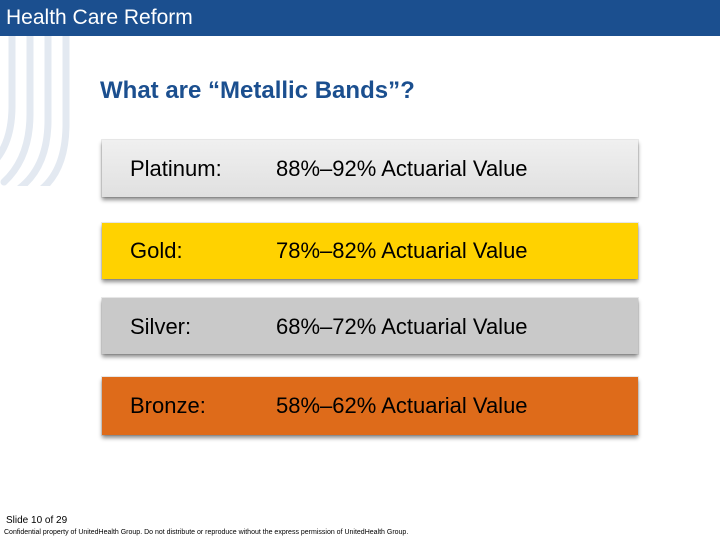  I want to click on header-title: Health Care Reform, so click(99, 17).